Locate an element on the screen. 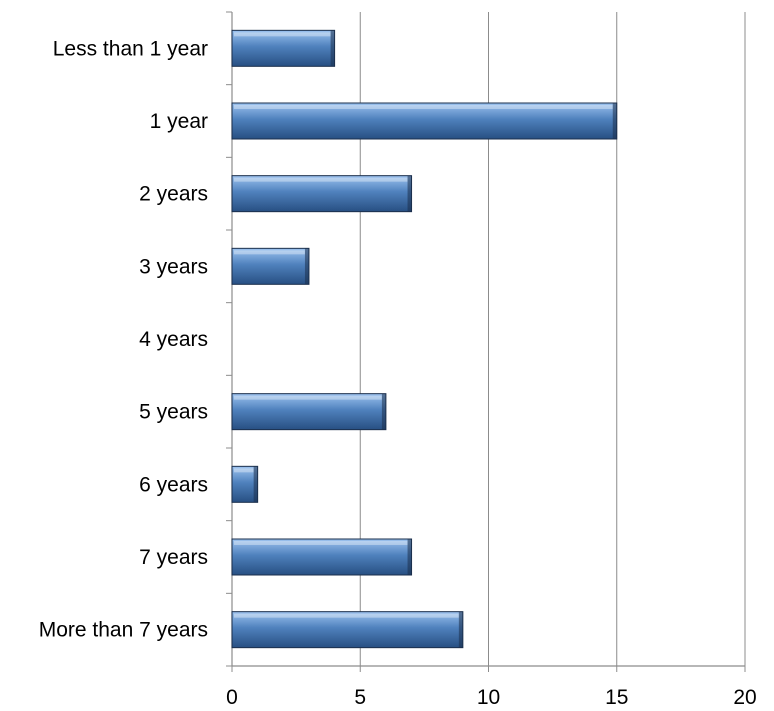  category-label: 6 years is located at coordinates (173, 484).